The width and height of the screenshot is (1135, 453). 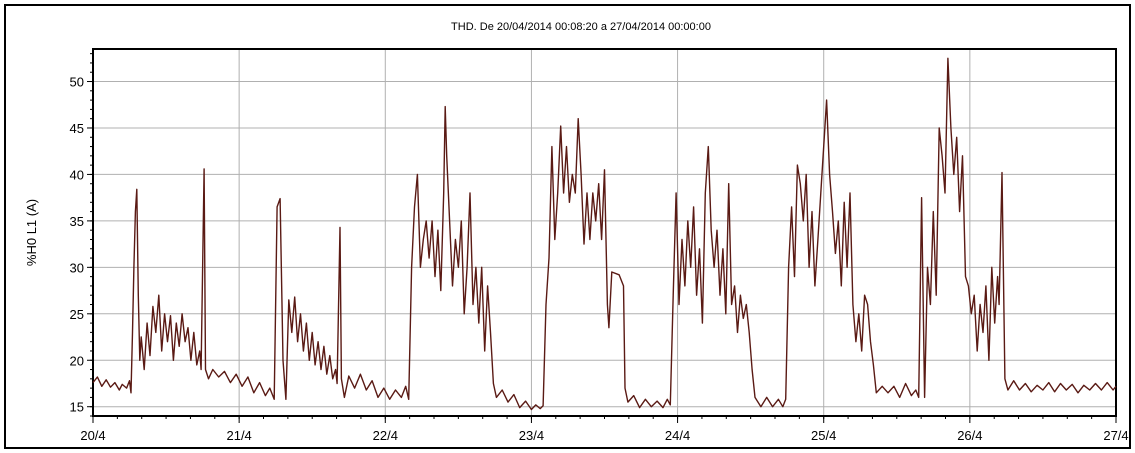 I want to click on x-tick-label: 26/4, so click(x=969, y=435).